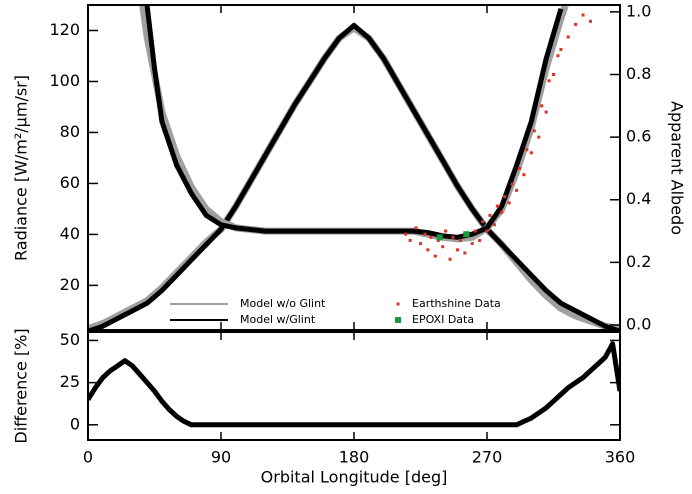 The height and width of the screenshot is (494, 692). What do you see at coordinates (221, 457) in the screenshot?
I see `x-tick-label: 90` at bounding box center [221, 457].